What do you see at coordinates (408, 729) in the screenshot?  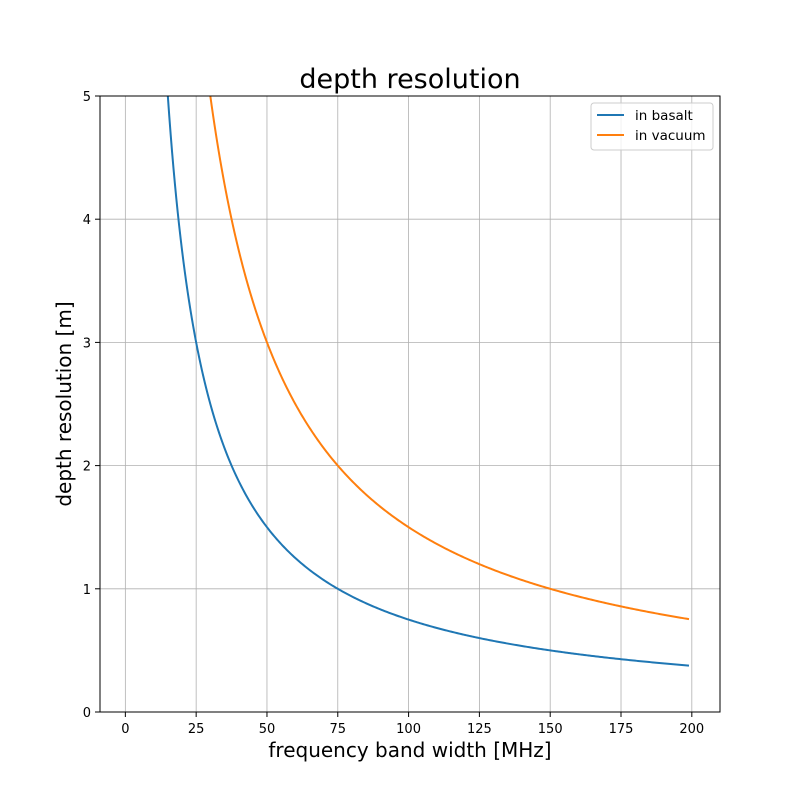 I see `x-tick-label: 100` at bounding box center [408, 729].